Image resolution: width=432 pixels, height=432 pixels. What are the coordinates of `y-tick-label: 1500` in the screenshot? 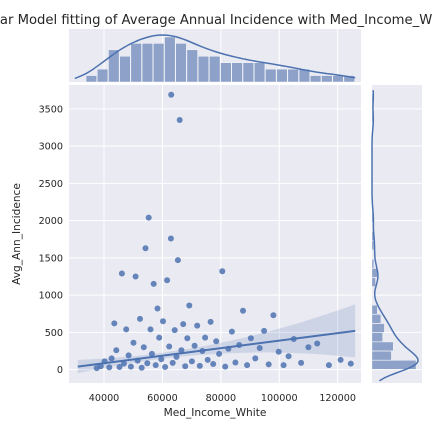 It's located at (51, 258).